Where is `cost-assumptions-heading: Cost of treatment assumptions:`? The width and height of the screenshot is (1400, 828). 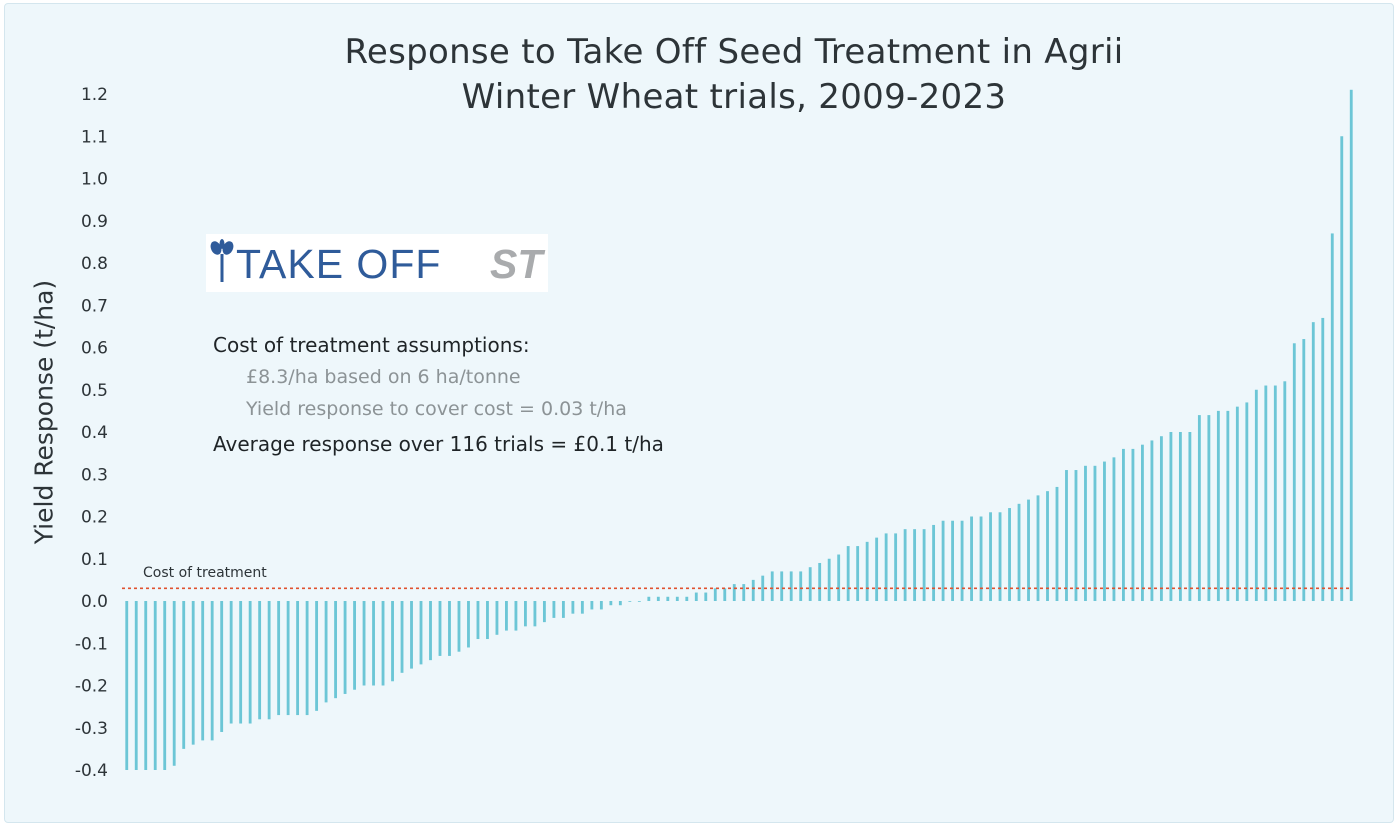
cost-assumptions-heading: Cost of treatment assumptions: is located at coordinates (371, 345).